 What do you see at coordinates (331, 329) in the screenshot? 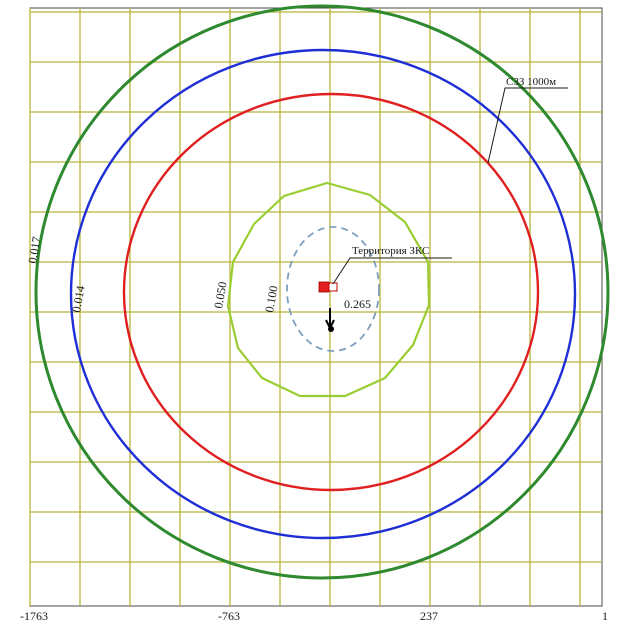
I see `wind-arrow-head` at bounding box center [331, 329].